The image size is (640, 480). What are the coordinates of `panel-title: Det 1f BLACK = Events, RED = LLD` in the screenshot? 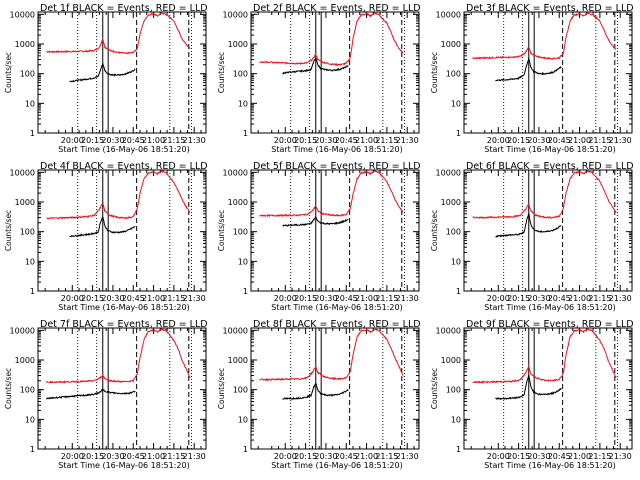 It's located at (124, 8).